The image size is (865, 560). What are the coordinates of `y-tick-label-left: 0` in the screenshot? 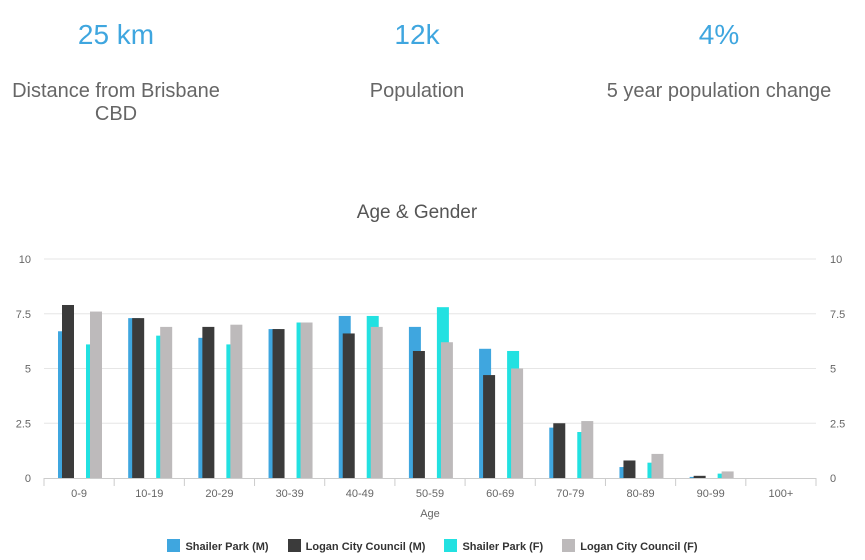 It's located at (28, 479).